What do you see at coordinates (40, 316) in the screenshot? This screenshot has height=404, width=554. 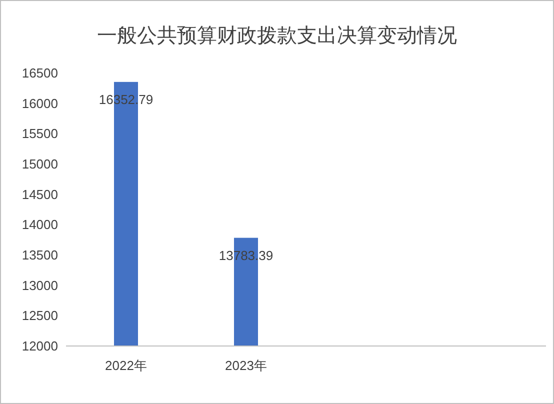 I see `y-tick-label: 12500` at bounding box center [40, 316].